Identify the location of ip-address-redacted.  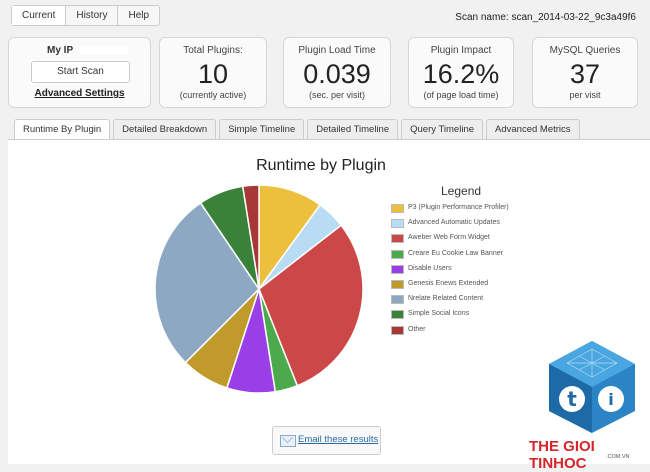
(104, 50).